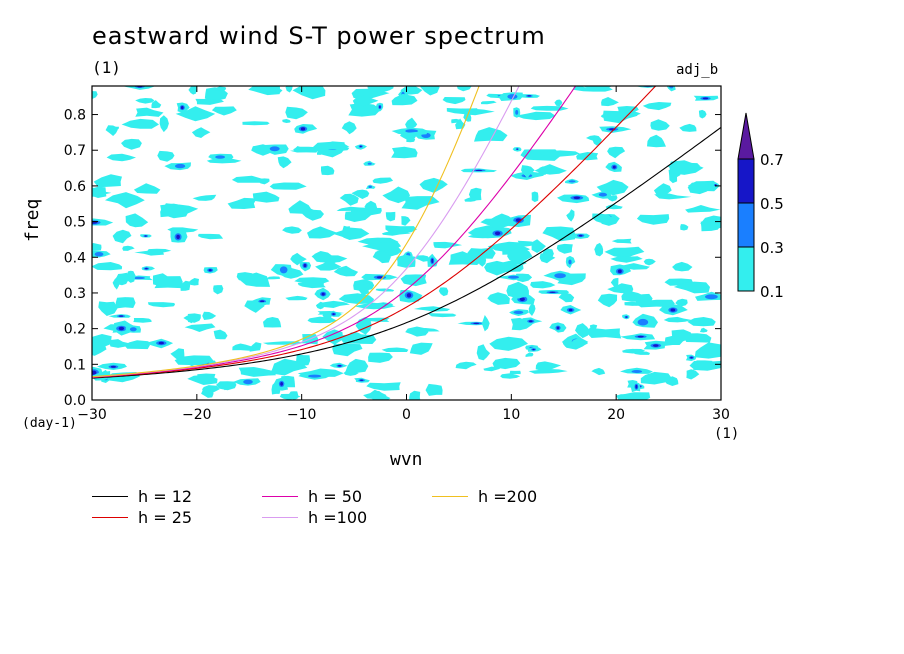 This screenshot has width=904, height=654. I want to click on colorbar: 0.1 0.3 0.5 0.7, so click(760, 206).